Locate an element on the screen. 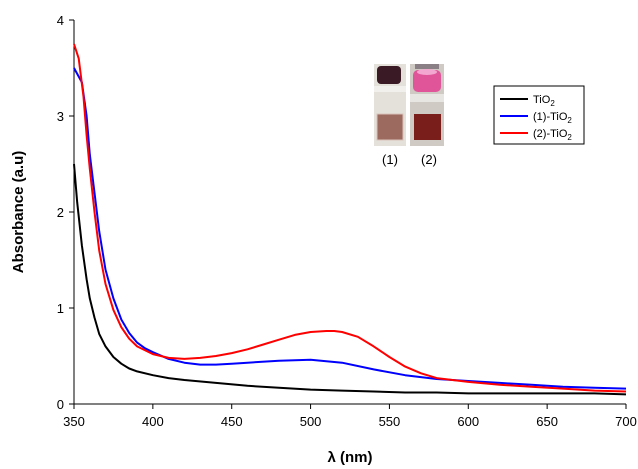 The height and width of the screenshot is (469, 638). legend: TiO2 (1)-TiO2 (2)-TiO2 is located at coordinates (539, 115).